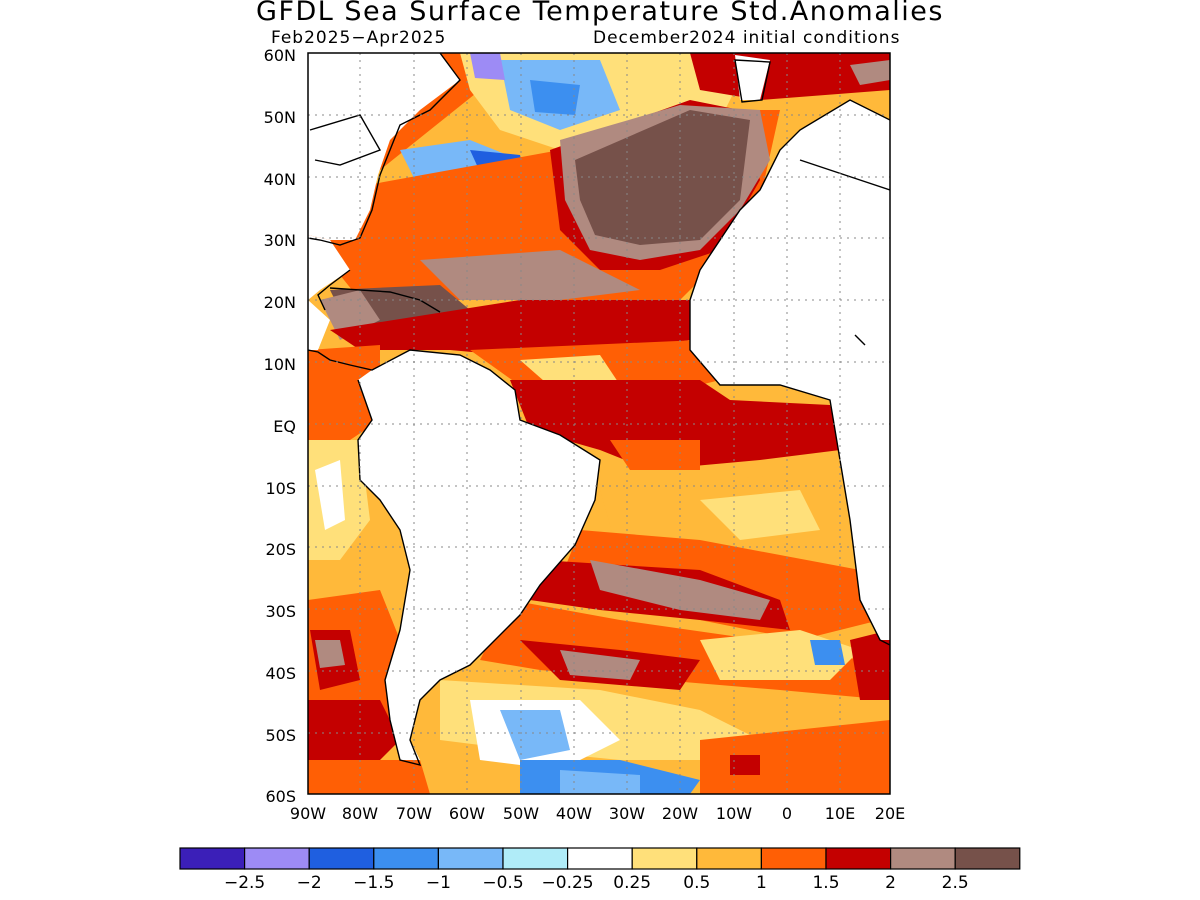  What do you see at coordinates (761, 883) in the screenshot?
I see `colorbar-label: 1` at bounding box center [761, 883].